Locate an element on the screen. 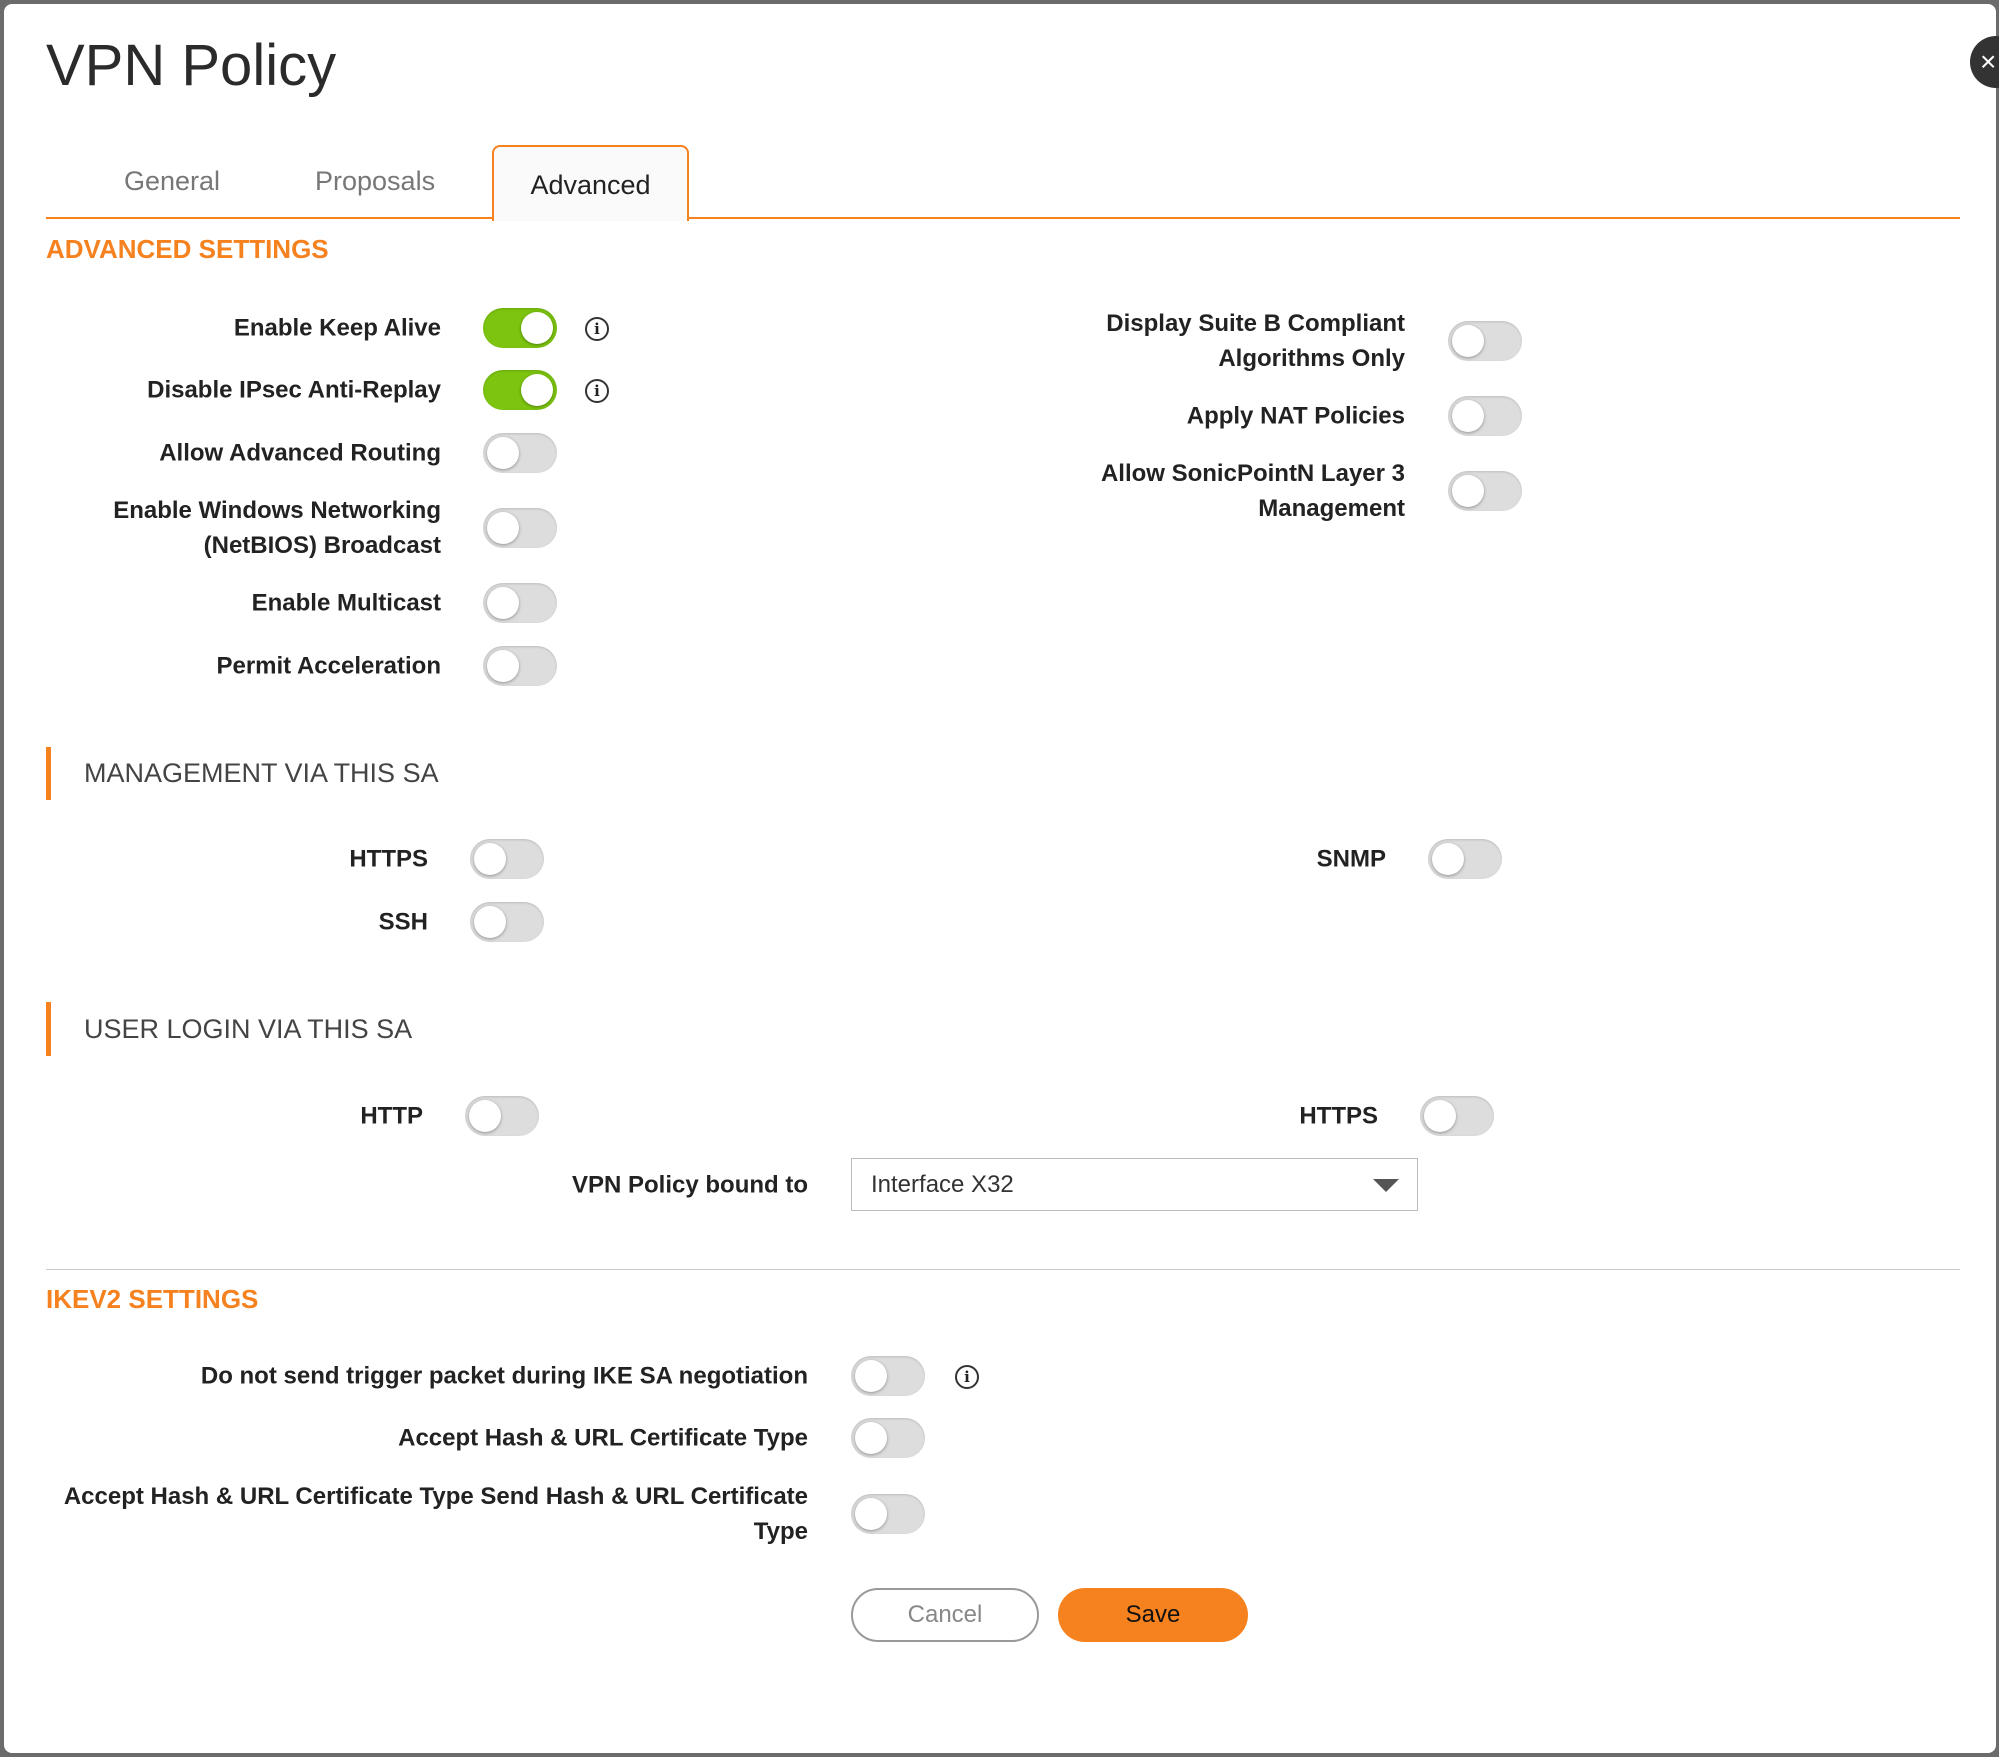 Image resolution: width=1999 pixels, height=1757 pixels. cancel-button: Cancel is located at coordinates (945, 1615).